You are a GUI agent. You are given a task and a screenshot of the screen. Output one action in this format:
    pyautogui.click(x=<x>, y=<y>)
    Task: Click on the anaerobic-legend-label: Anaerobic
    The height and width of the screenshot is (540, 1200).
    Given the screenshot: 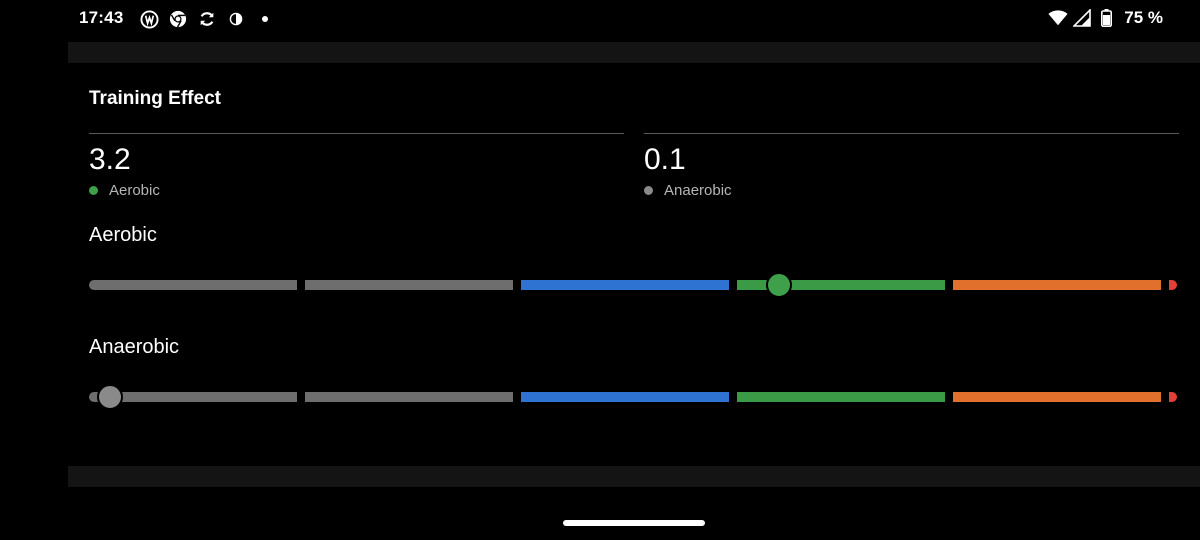 What is the action you would take?
    pyautogui.click(x=698, y=190)
    